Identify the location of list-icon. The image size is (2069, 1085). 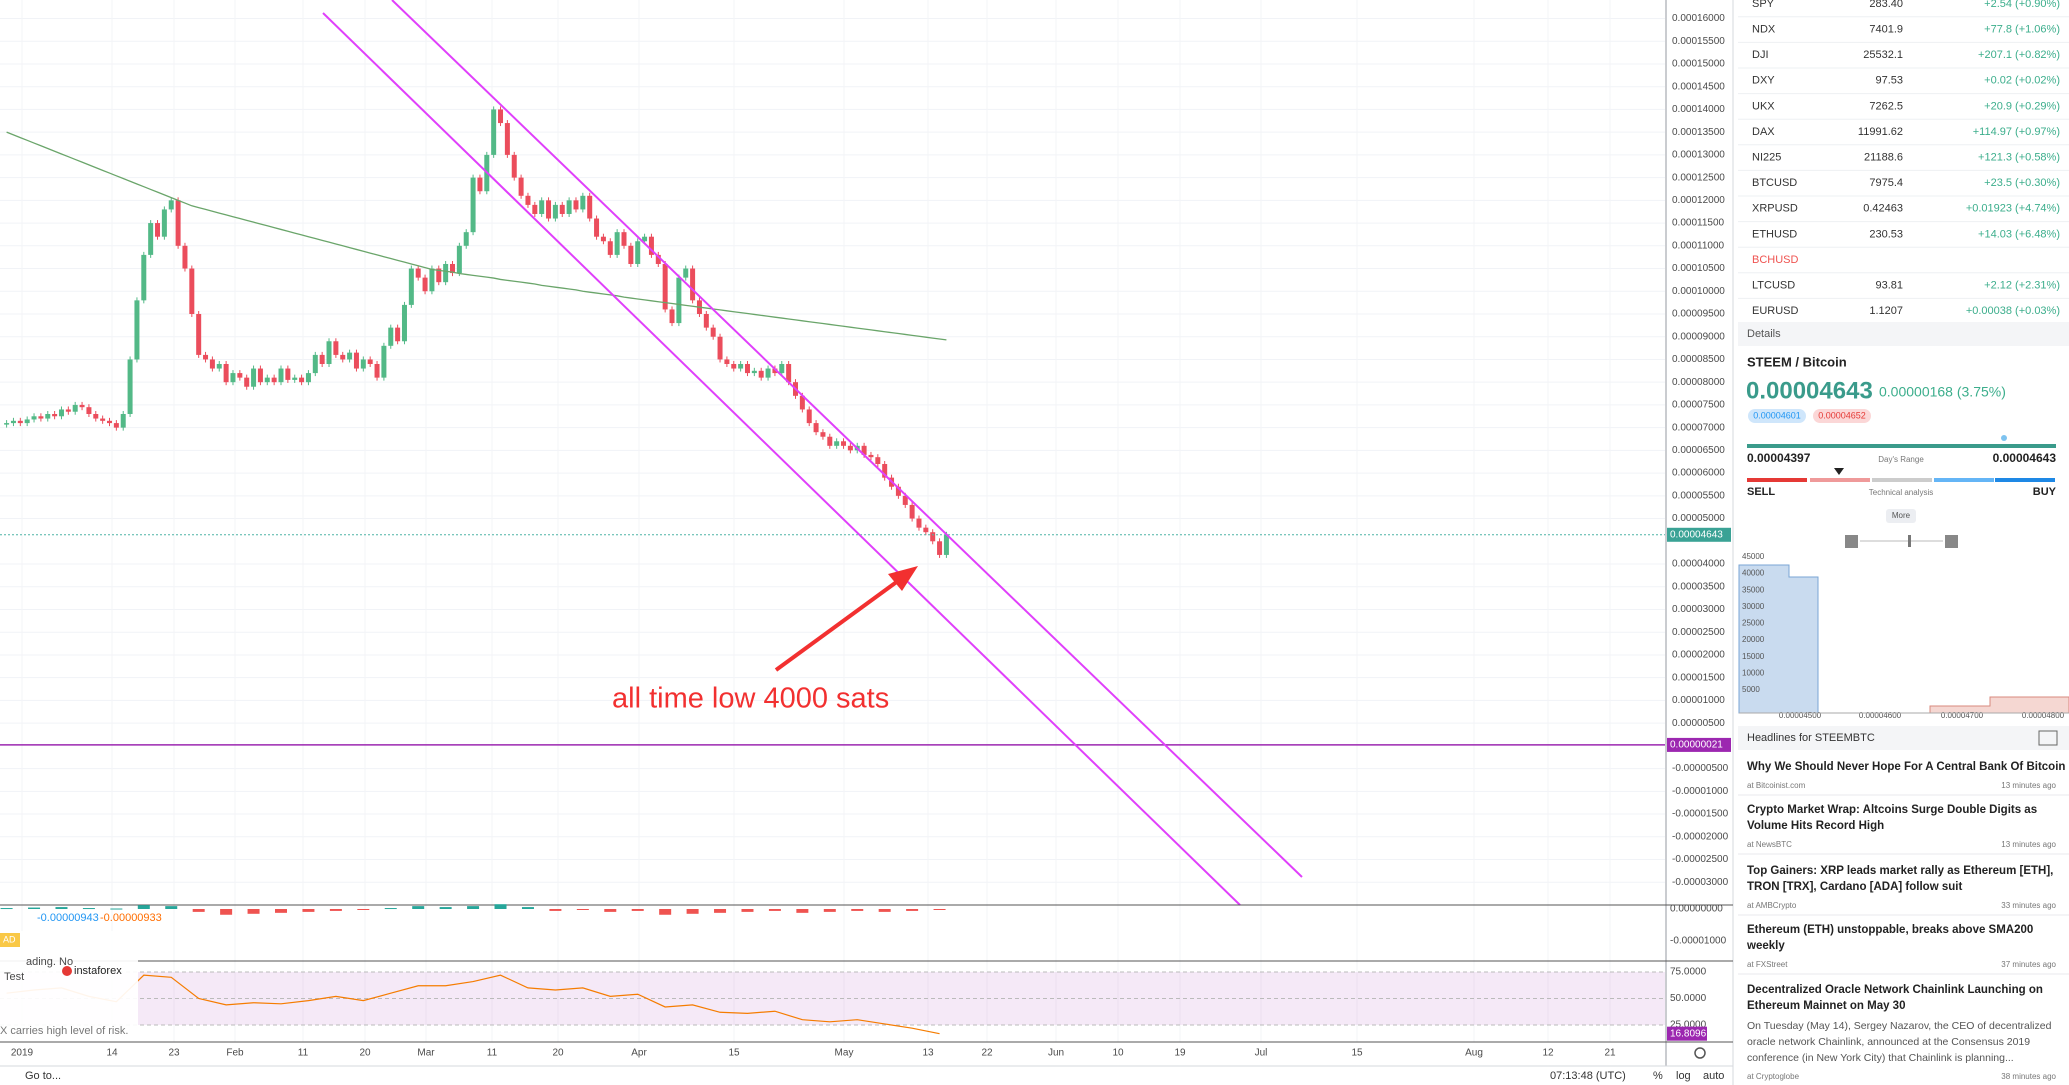
(2048, 738).